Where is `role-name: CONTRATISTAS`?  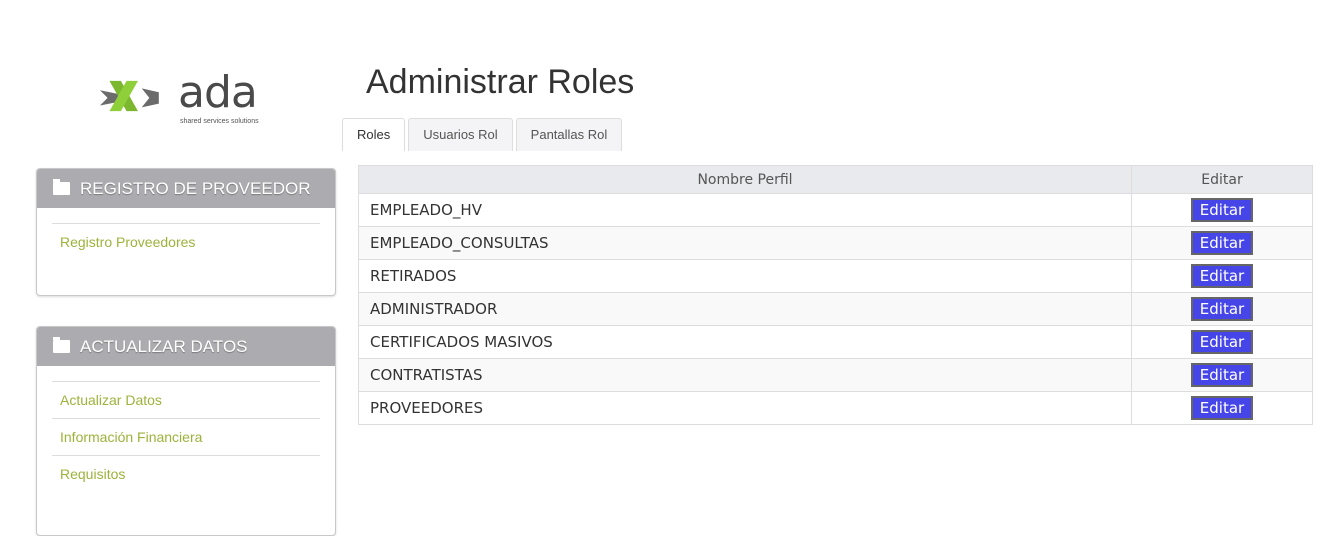 role-name: CONTRATISTAS is located at coordinates (745, 375).